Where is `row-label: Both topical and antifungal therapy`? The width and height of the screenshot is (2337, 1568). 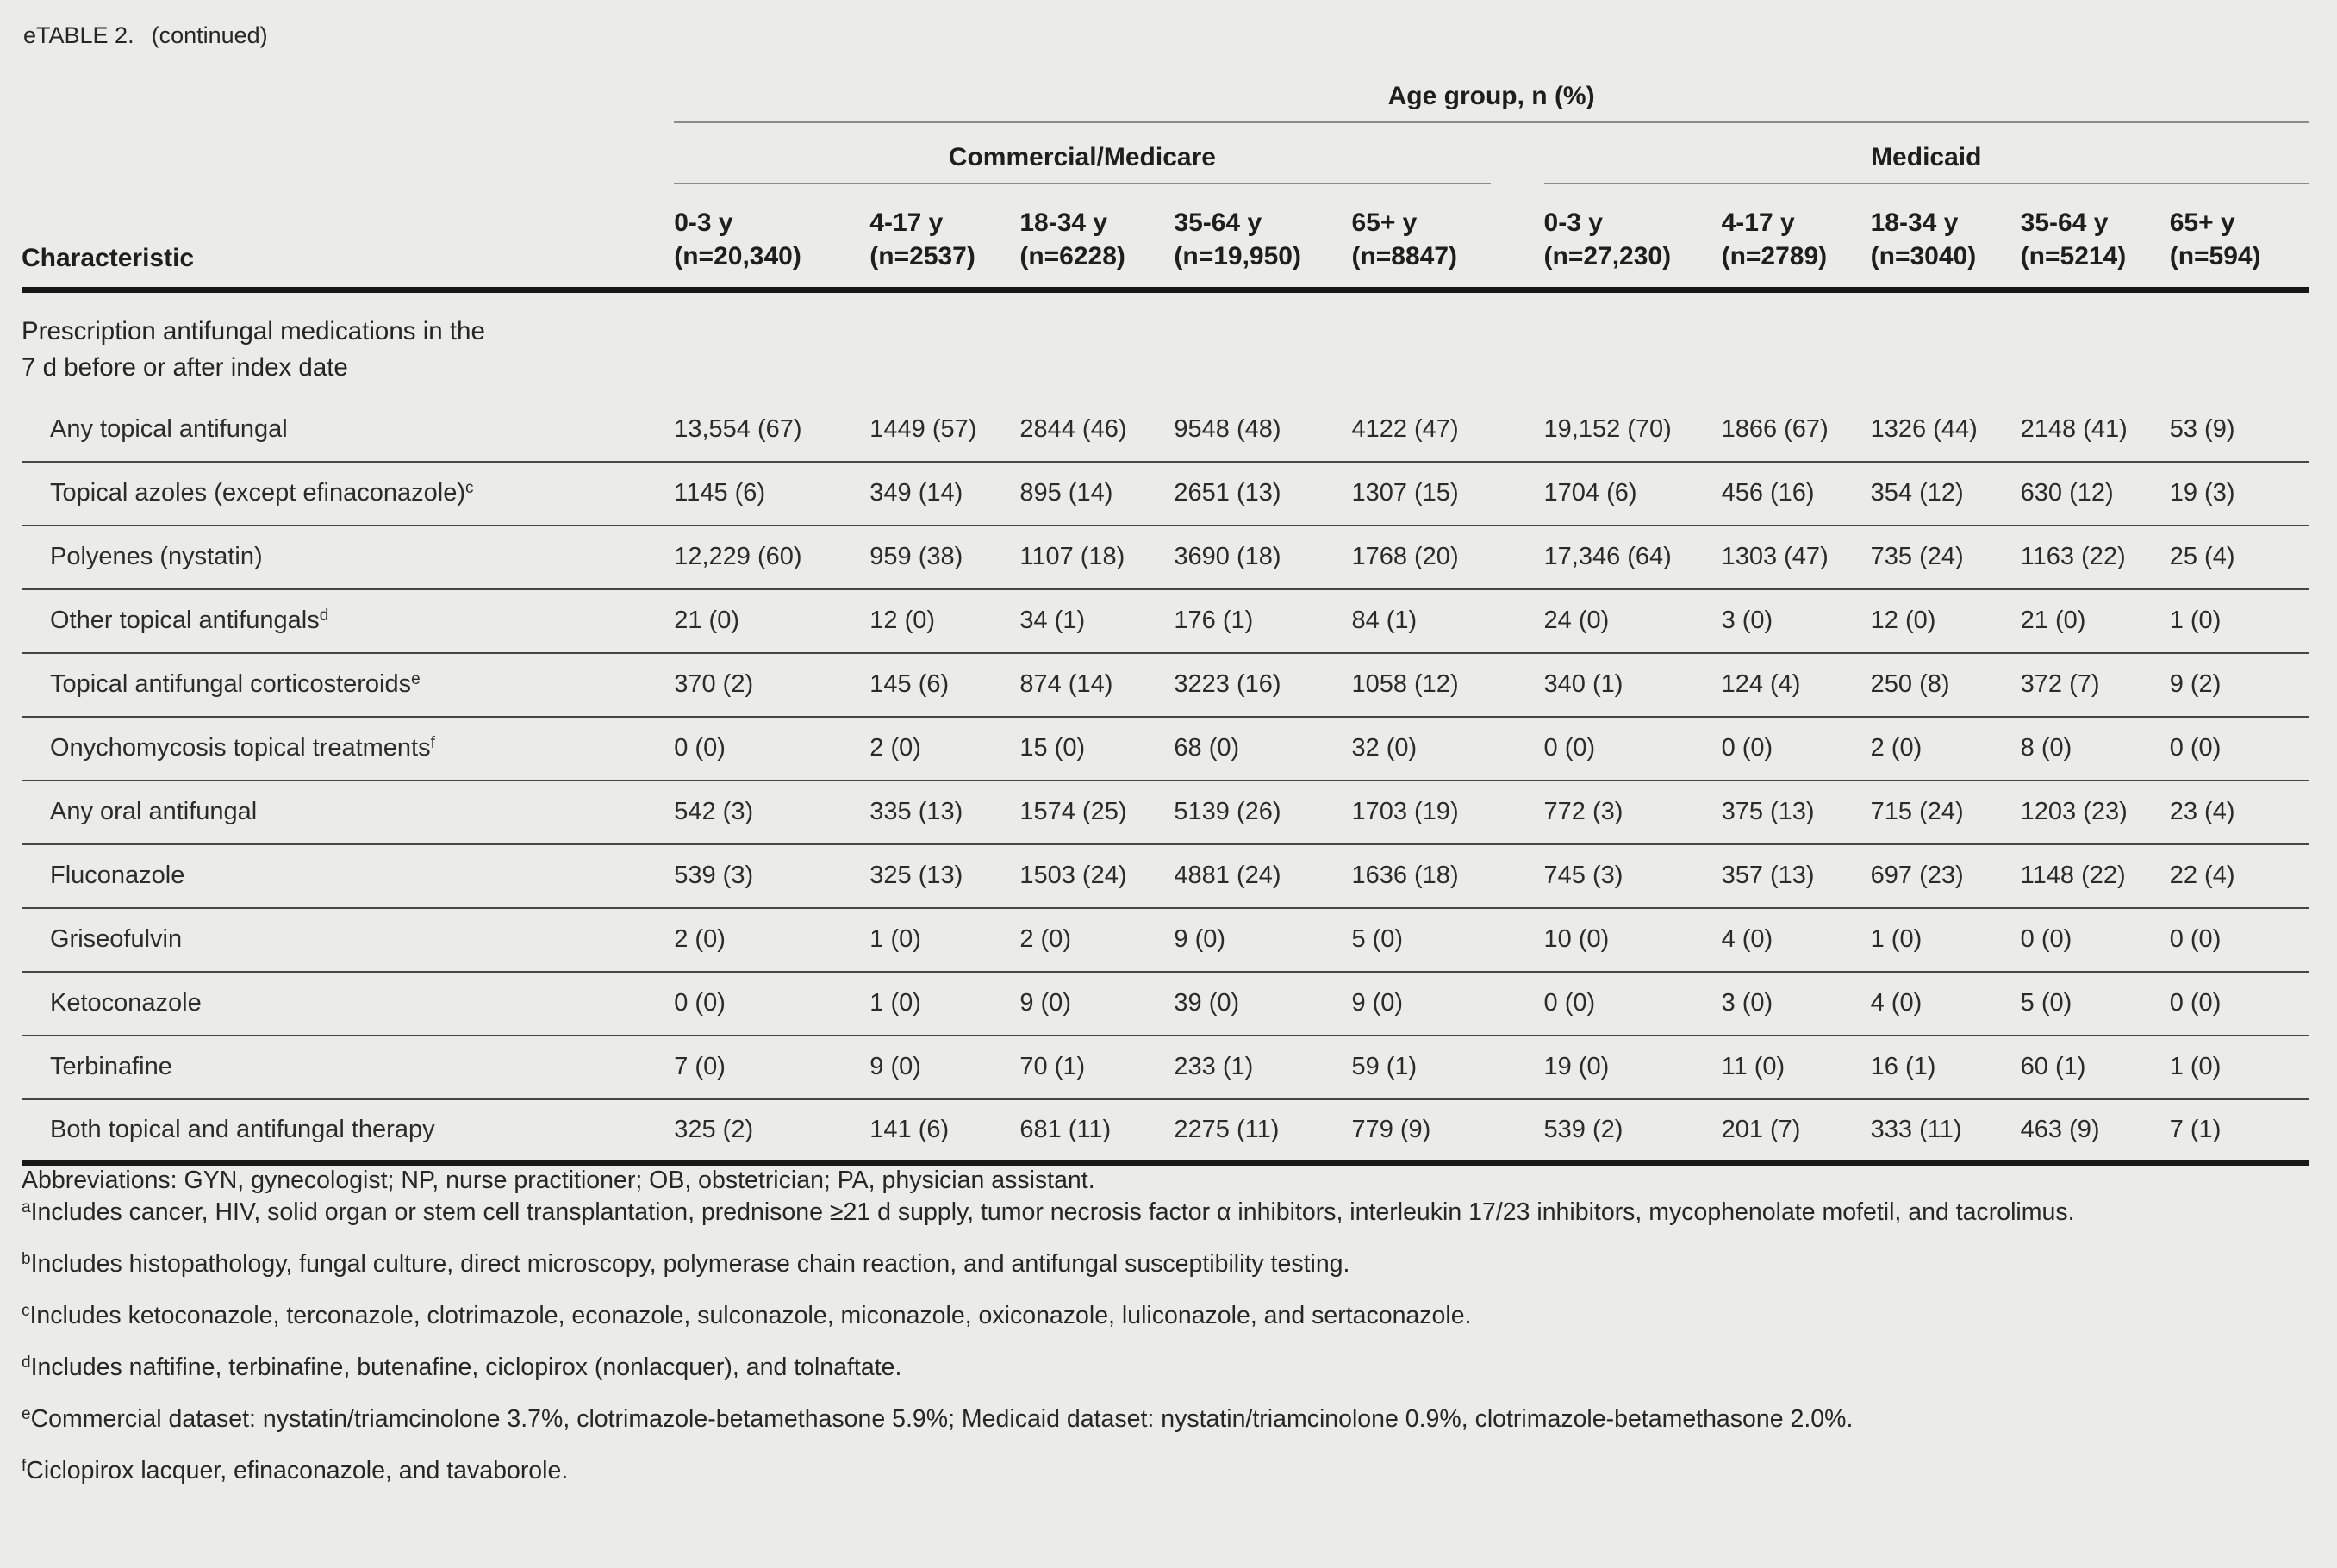
row-label: Both topical and antifungal therapy is located at coordinates (348, 1132).